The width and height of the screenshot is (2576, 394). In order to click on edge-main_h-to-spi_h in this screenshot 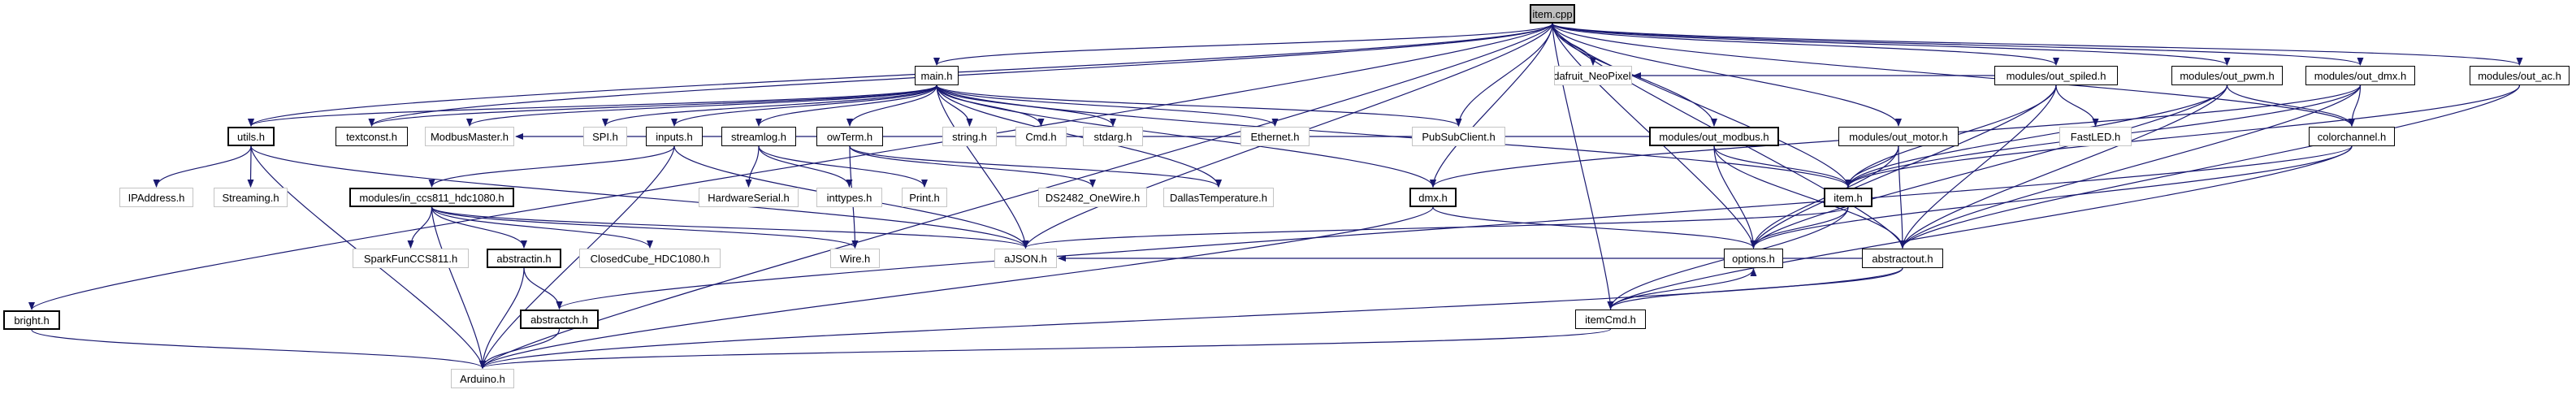, I will do `click(769, 106)`.